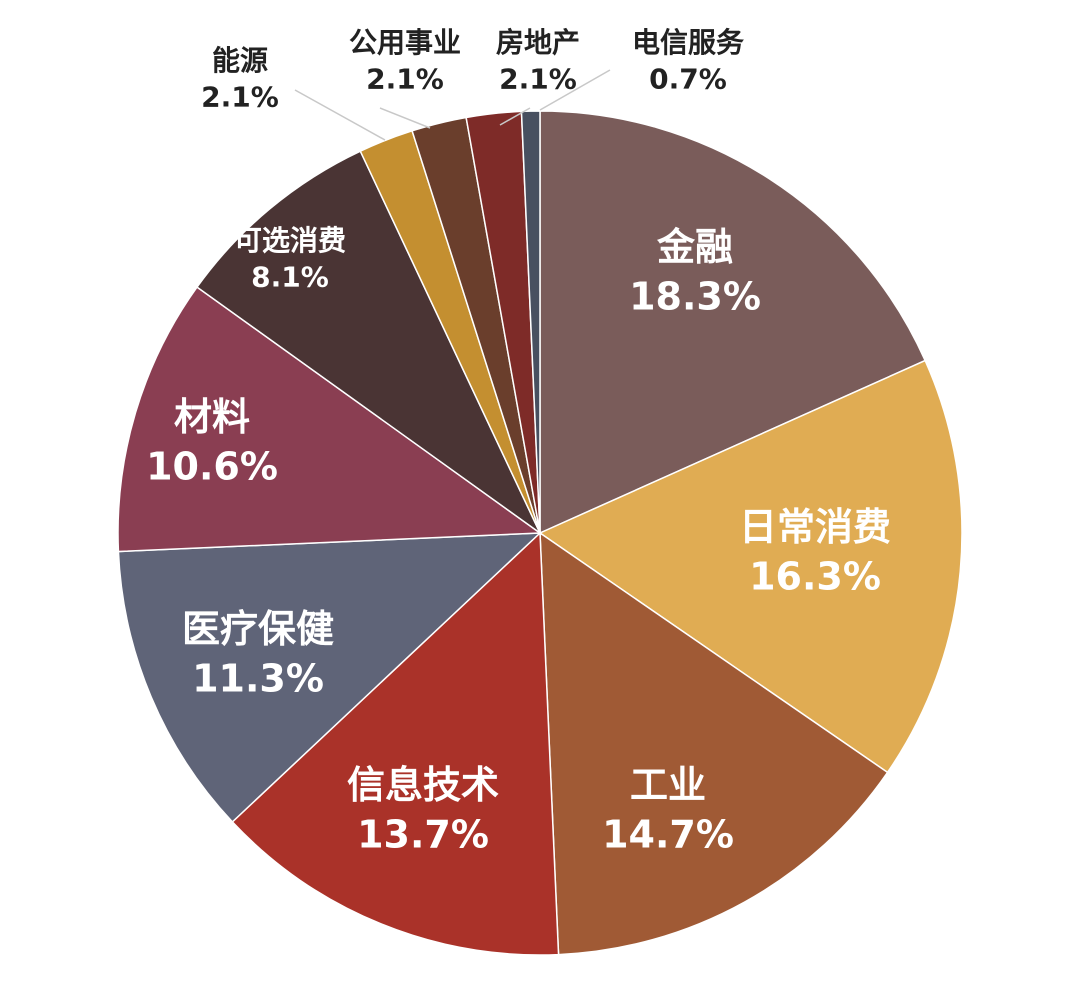  Describe the element at coordinates (290, 240) in the screenshot. I see `slice-label-name: 可选消费` at that location.